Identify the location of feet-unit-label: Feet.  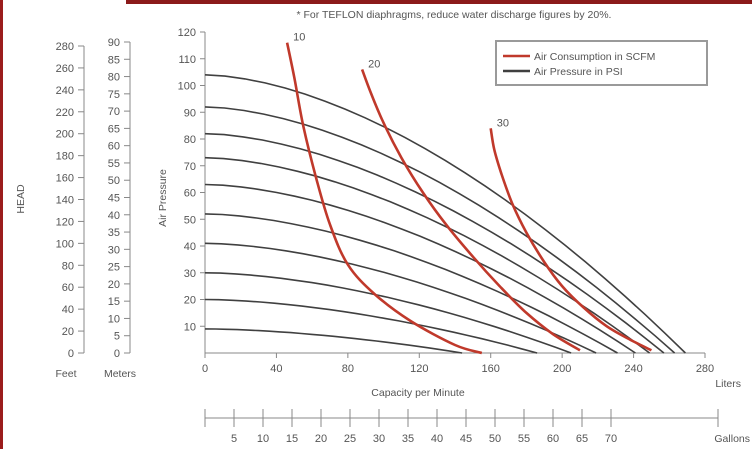
(65, 374).